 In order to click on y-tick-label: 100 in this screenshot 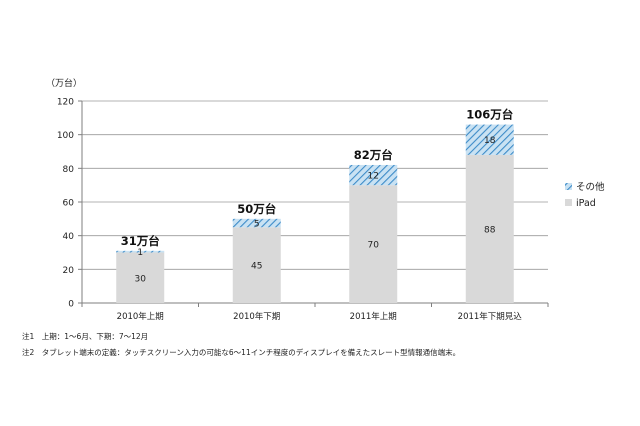, I will do `click(65, 136)`.